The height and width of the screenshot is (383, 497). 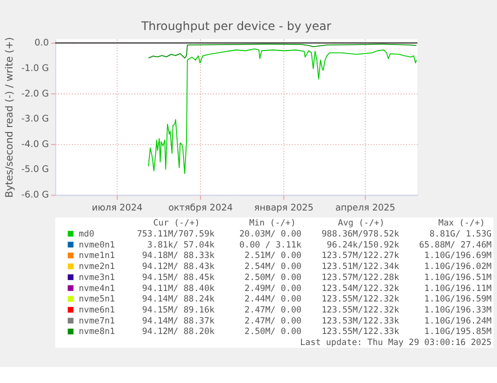 I want to click on y-tick-label: -4.0 G, so click(x=35, y=145).